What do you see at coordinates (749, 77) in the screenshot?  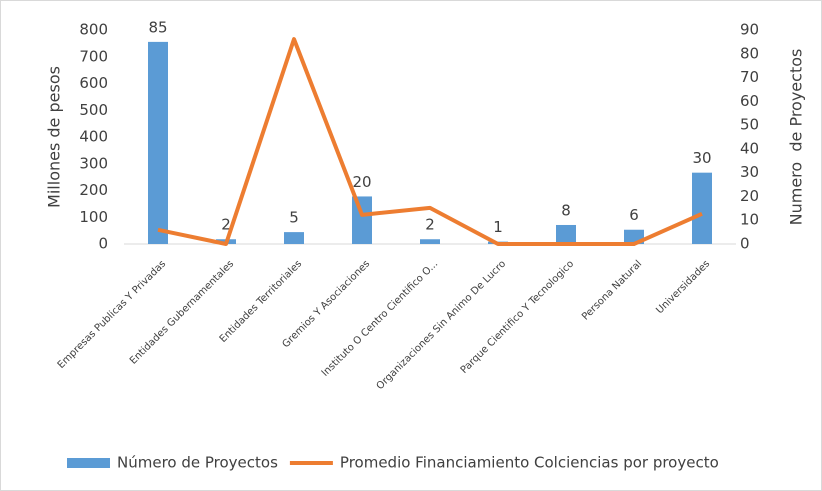 I see `y2-tick-label: 70` at bounding box center [749, 77].